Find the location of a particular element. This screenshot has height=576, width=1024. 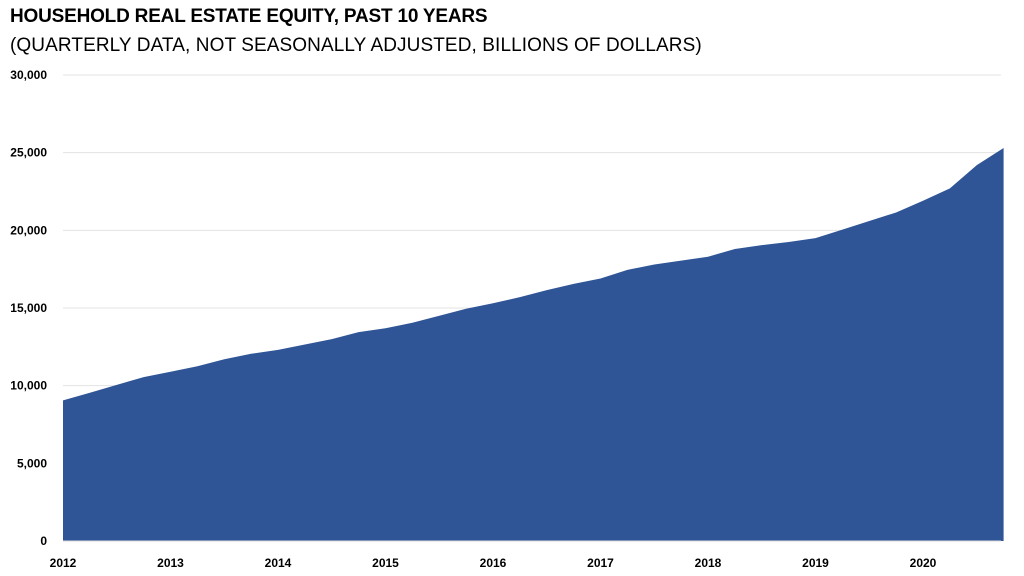

x-tick-label: 2018 is located at coordinates (708, 563).